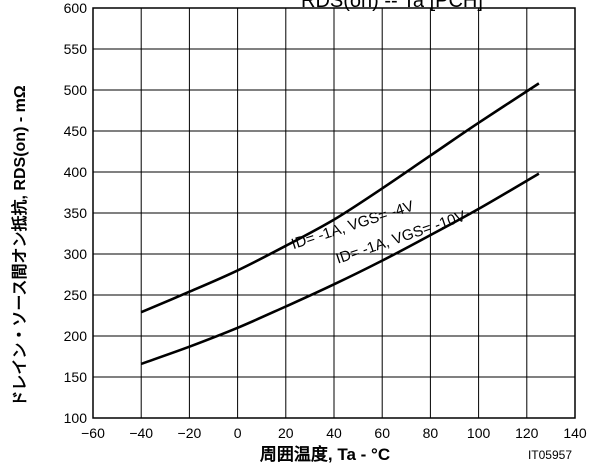 The height and width of the screenshot is (468, 605). Describe the element at coordinates (325, 454) in the screenshot. I see `x-axis-label: 周囲温度, Ta - °C` at that location.